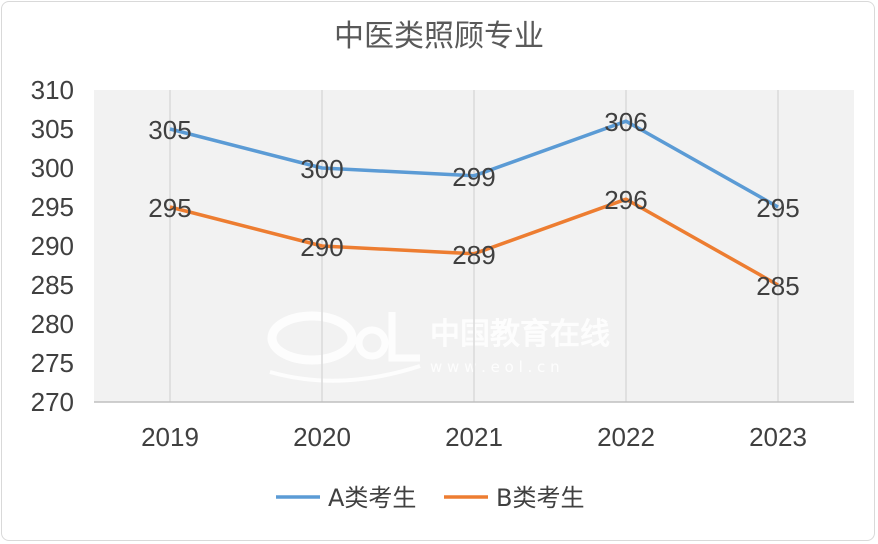  I want to click on data-label: 305, so click(169, 130).